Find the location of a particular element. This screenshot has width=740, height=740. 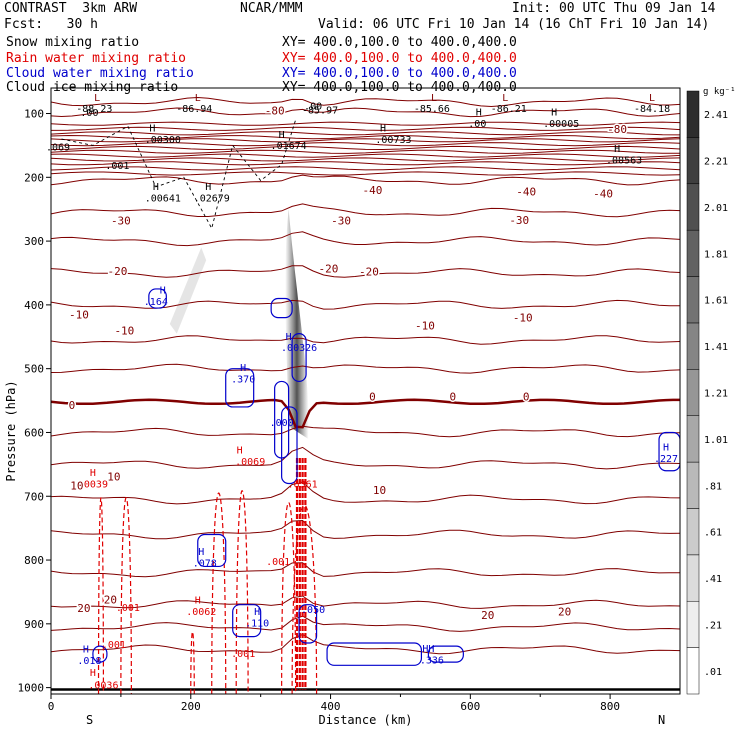

colorbar-label: .21 is located at coordinates (713, 625).